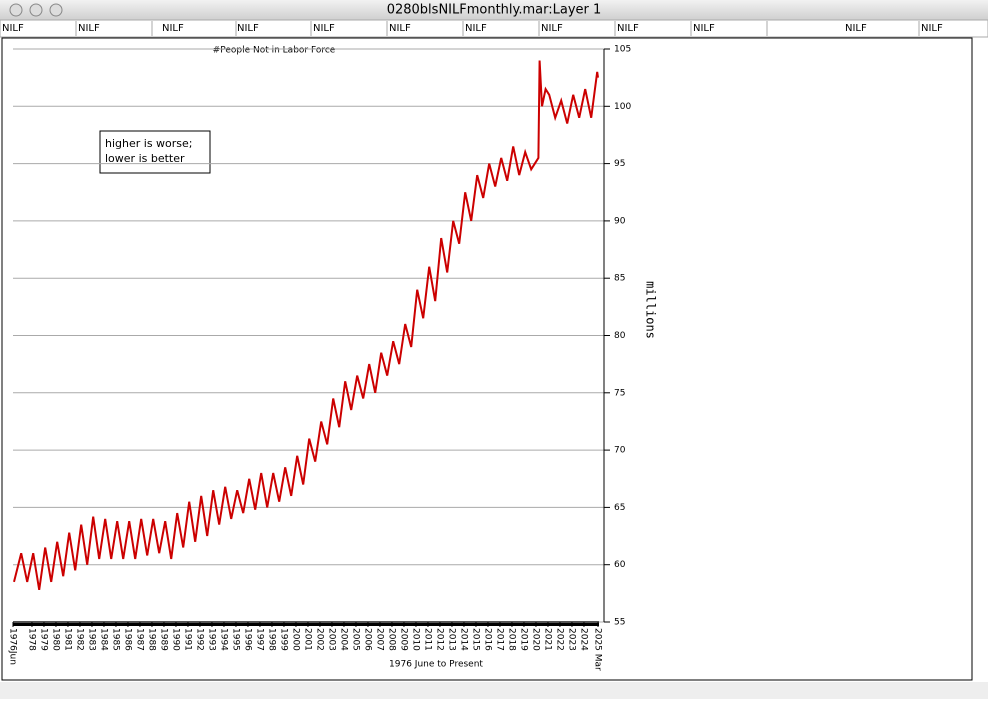 This screenshot has height=703, width=988. Describe the element at coordinates (571, 639) in the screenshot. I see `x-tick-label: 2023` at that location.